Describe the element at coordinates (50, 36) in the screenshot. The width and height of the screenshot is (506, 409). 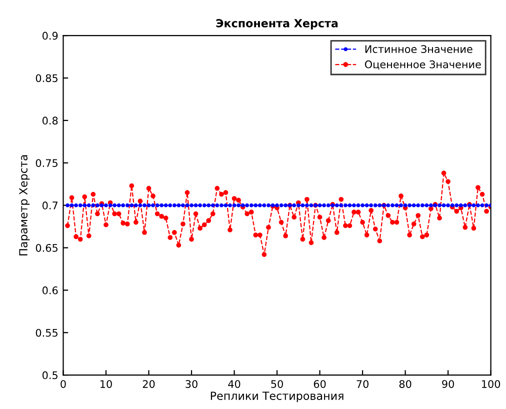
I see `y-tick-label: 0.9` at that location.